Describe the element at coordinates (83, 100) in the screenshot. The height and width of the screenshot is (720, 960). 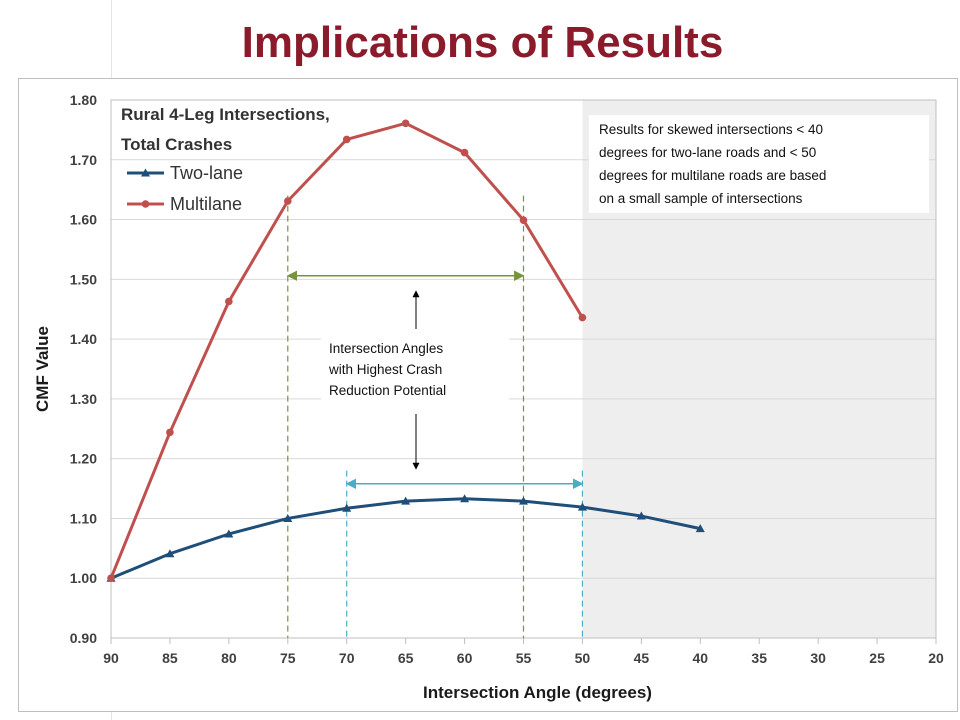
I see `y-tick-label: 1.80` at that location.